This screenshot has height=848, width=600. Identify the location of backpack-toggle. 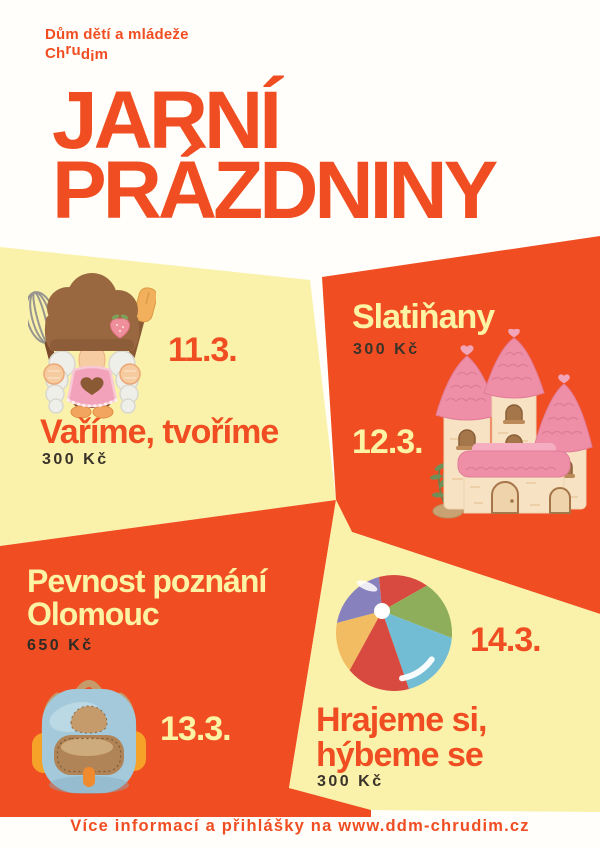
(89, 777).